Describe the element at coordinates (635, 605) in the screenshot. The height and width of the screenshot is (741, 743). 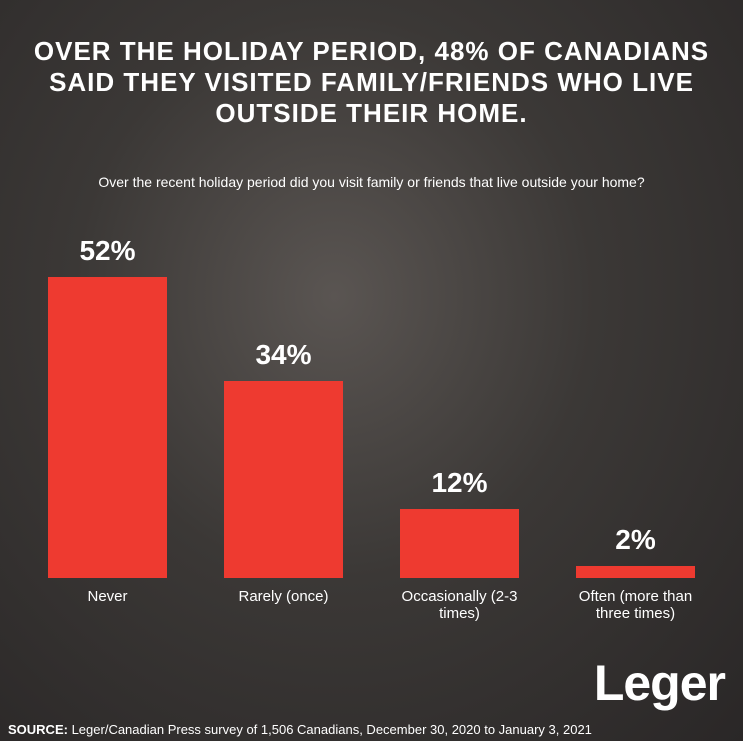
I see `x-tick-label: Often (more than three times)` at that location.